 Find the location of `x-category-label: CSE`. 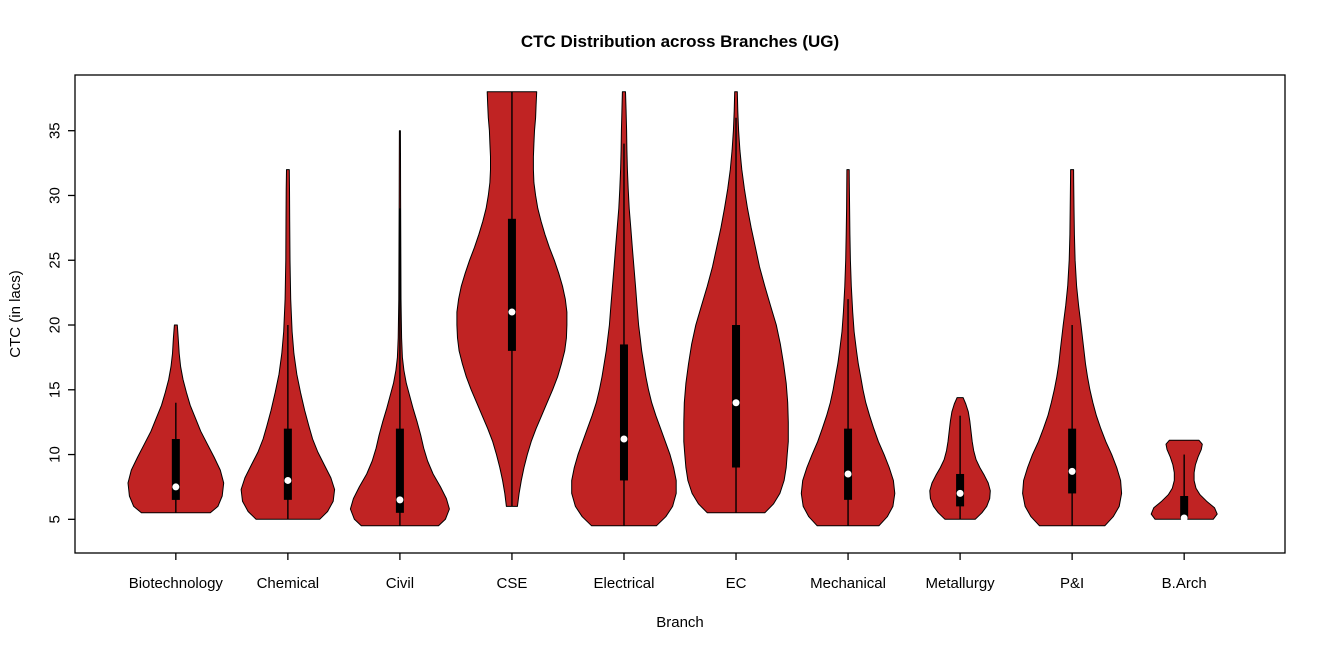

x-category-label: CSE is located at coordinates (512, 583).